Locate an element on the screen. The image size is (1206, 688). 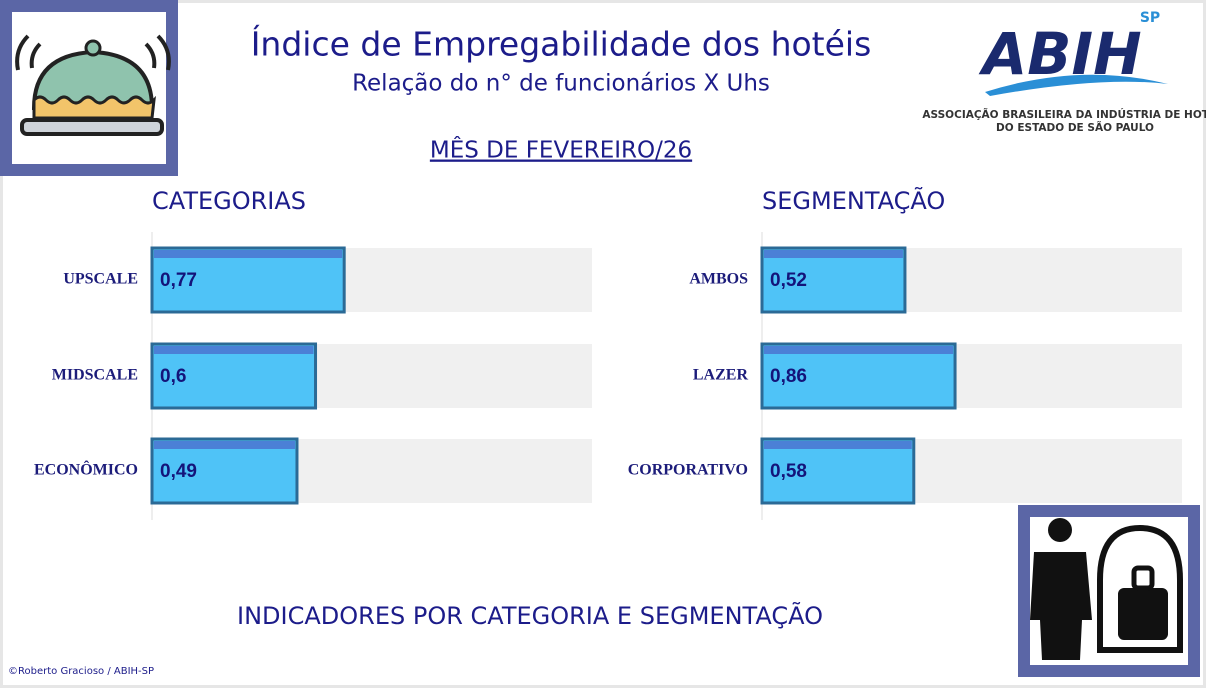
category-label: ECONÔMICO is located at coordinates (86, 469).